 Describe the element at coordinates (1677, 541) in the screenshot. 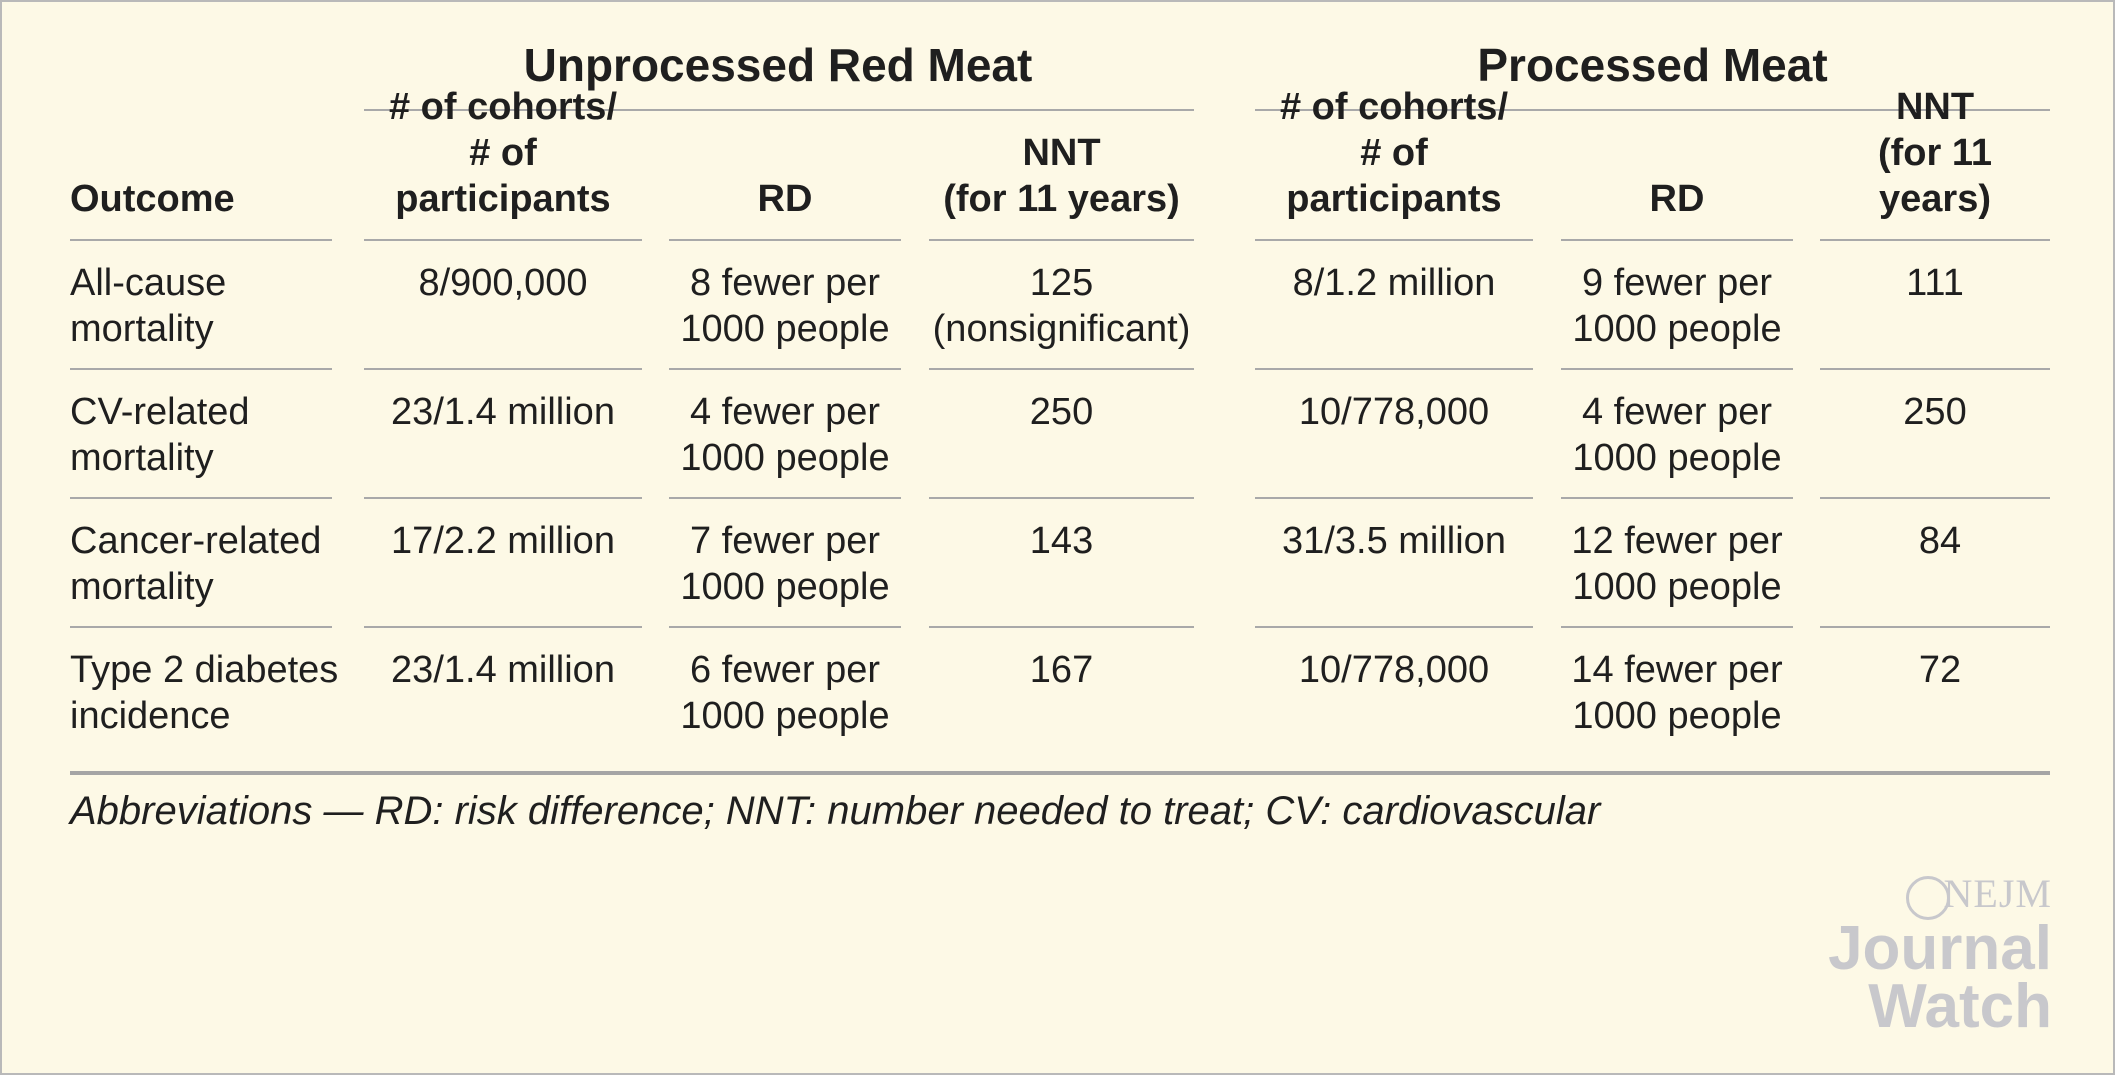

I see `cell-line: 12 fewer per` at that location.